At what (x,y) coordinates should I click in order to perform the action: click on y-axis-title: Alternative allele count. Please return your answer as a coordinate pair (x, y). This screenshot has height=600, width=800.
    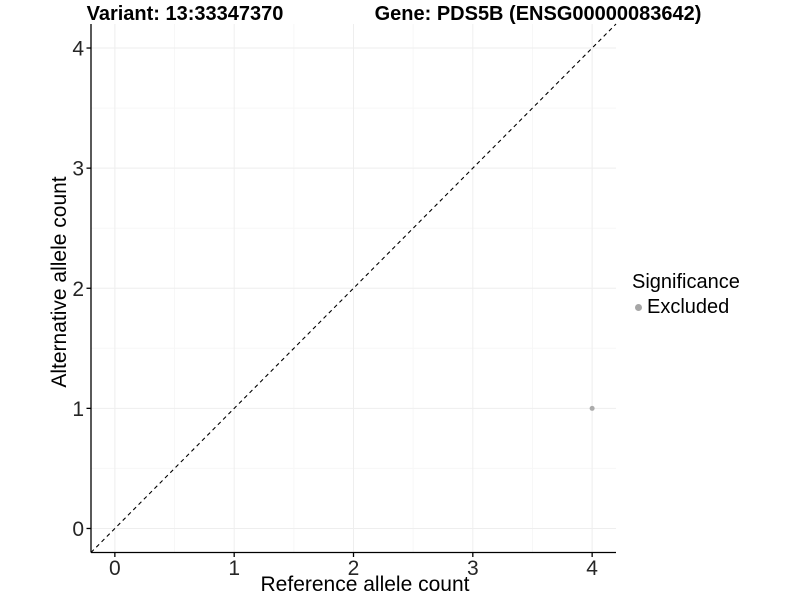
    Looking at the image, I should click on (59, 282).